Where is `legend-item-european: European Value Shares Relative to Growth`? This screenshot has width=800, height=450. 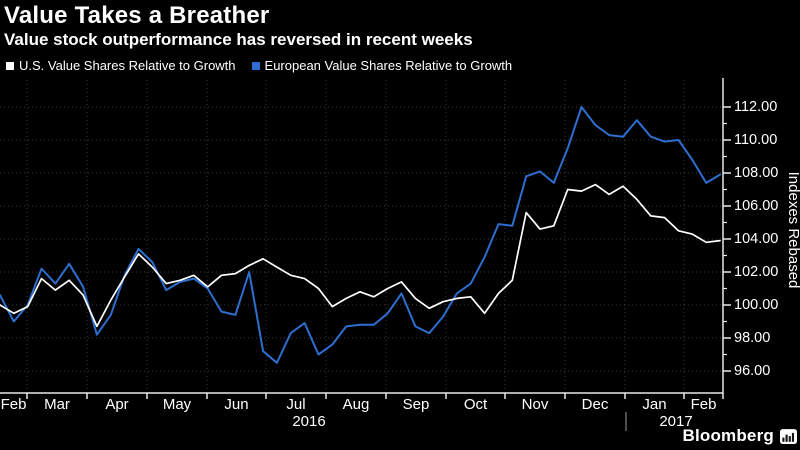
legend-item-european: European Value Shares Relative to Growth is located at coordinates (382, 65).